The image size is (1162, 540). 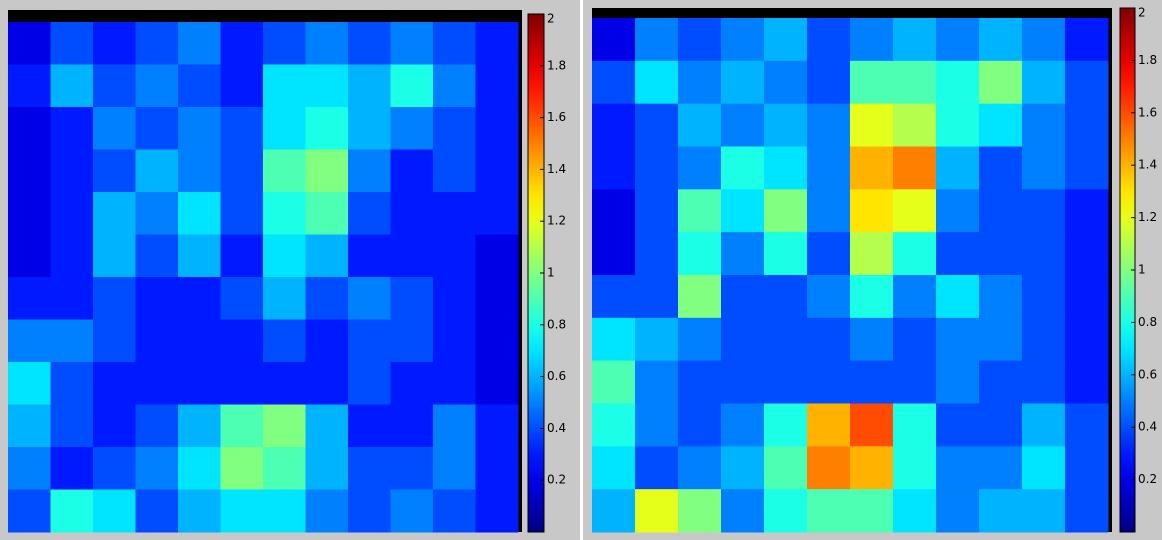 What do you see at coordinates (556, 480) in the screenshot?
I see `colorbar-tick-label: 0.2` at bounding box center [556, 480].